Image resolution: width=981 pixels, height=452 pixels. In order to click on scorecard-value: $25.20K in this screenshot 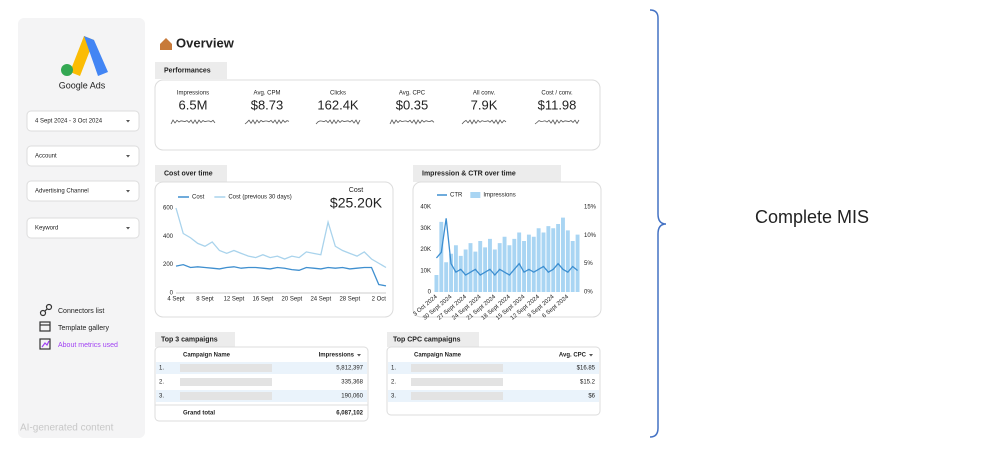, I will do `click(356, 203)`.